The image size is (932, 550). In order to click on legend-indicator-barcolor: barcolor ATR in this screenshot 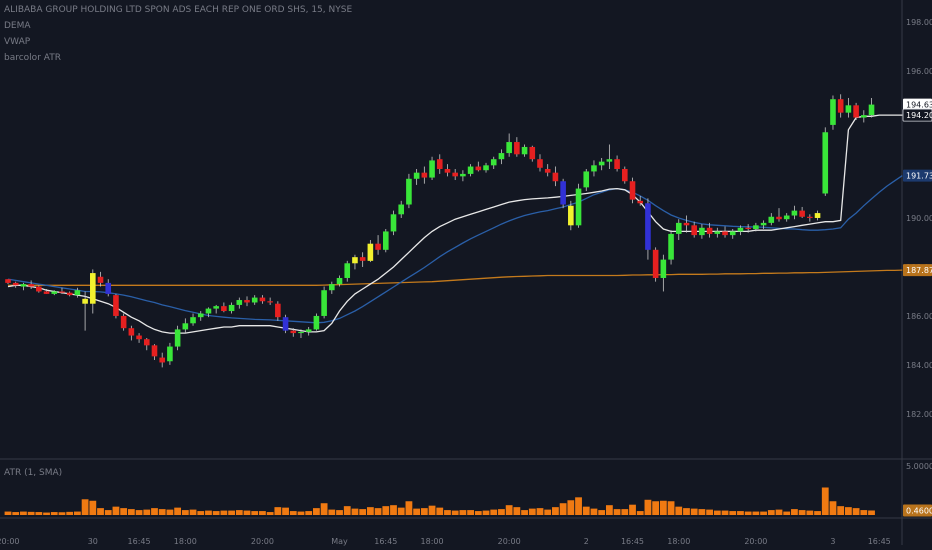, I will do `click(32, 58)`.